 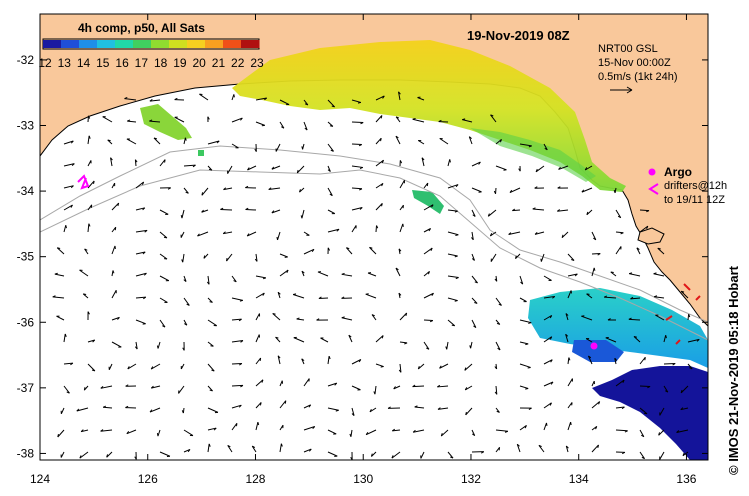 What do you see at coordinates (637, 77) in the screenshot?
I see `velocity-scale: 0.5m/s (1kt 24h)` at bounding box center [637, 77].